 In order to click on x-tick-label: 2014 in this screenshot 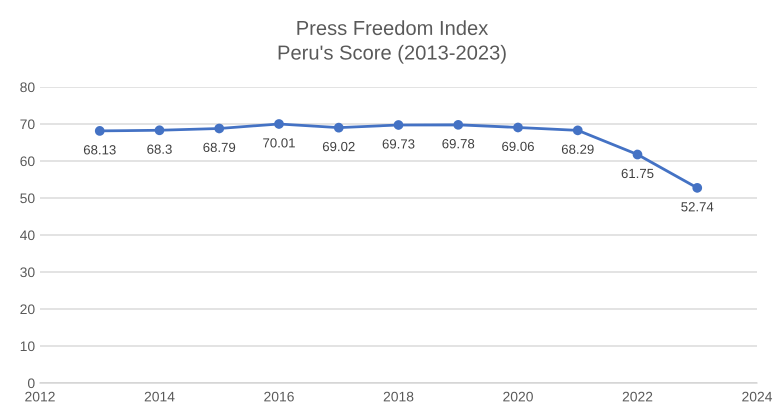, I will do `click(159, 397)`.